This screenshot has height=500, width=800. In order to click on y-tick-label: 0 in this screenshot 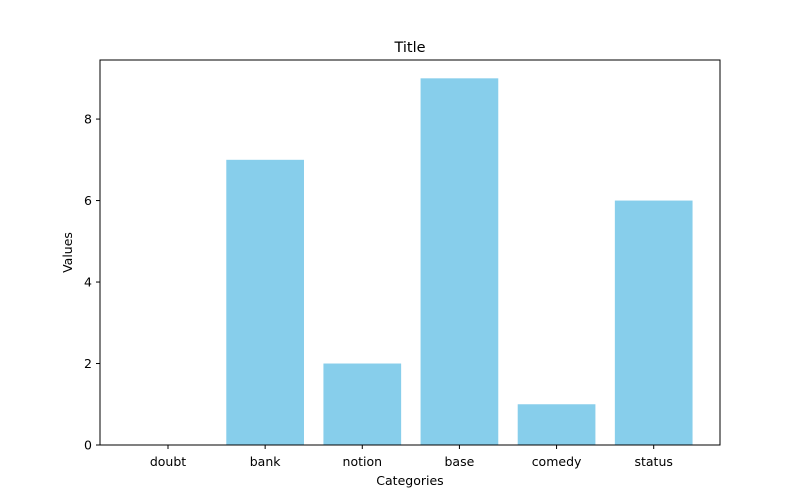, I will do `click(88, 445)`.